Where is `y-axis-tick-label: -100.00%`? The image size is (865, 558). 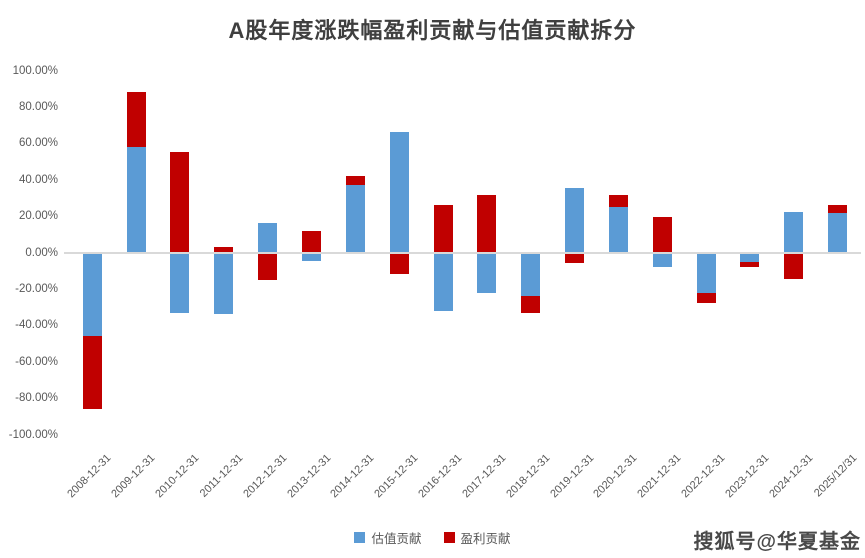 y-axis-tick-label: -100.00% is located at coordinates (33, 434).